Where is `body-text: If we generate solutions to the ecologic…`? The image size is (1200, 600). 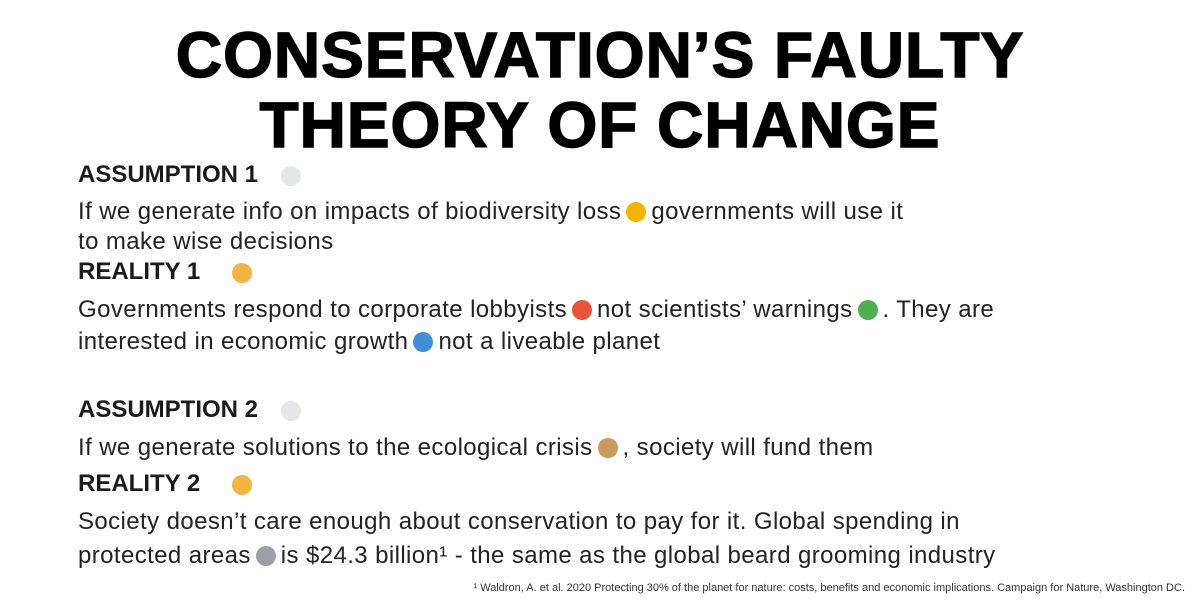
body-text: If we generate solutions to the ecologic… is located at coordinates (335, 447).